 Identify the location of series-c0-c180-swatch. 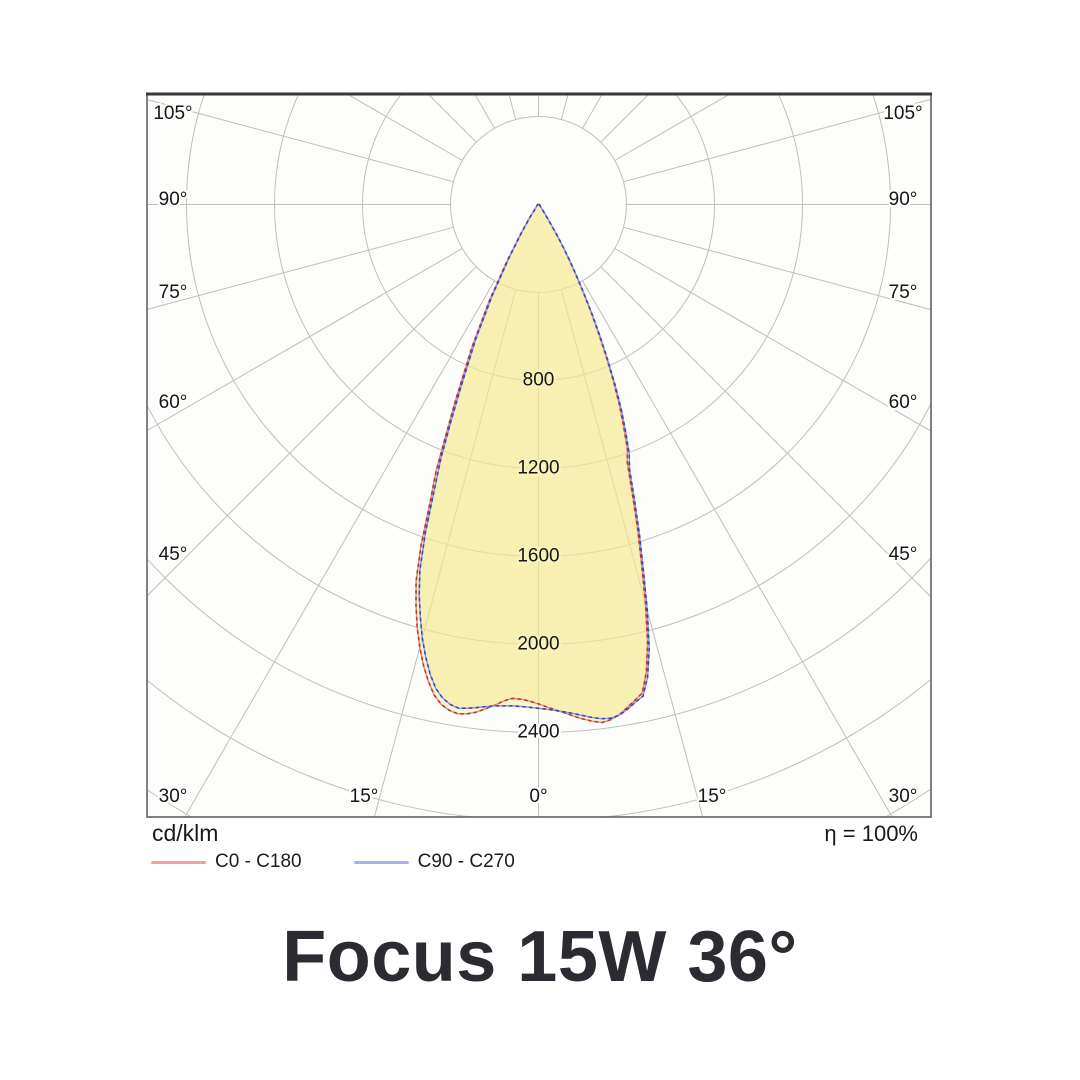
(178, 862).